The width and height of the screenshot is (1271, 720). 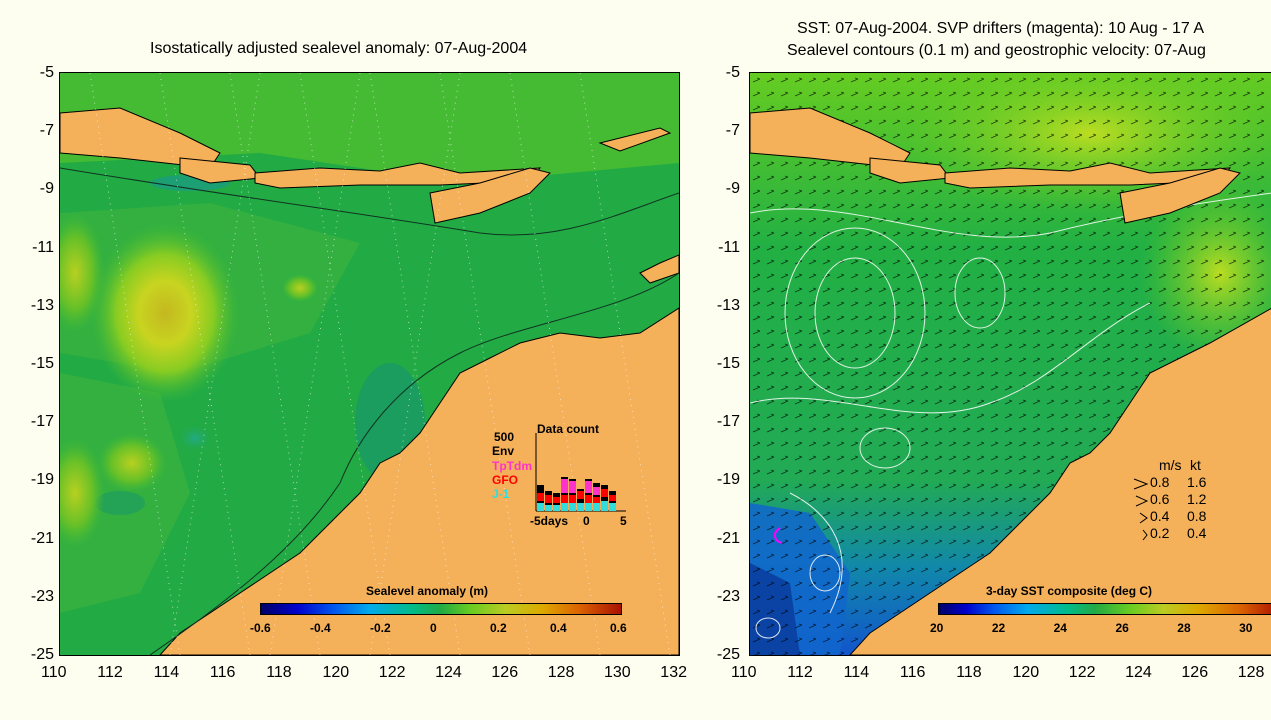 What do you see at coordinates (320, 628) in the screenshot?
I see `sealevel-colorbar-tick-label: -0.4` at bounding box center [320, 628].